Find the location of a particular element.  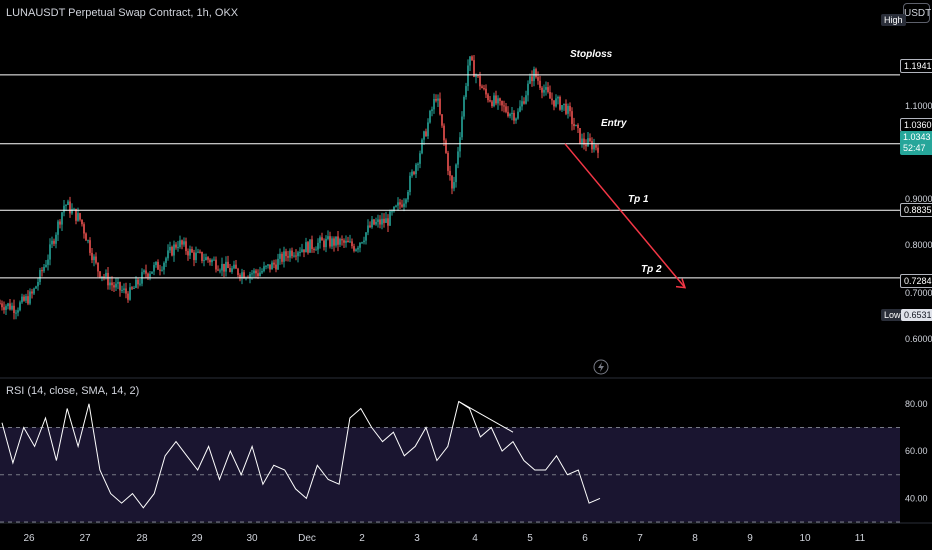

time-axis-label: 4 is located at coordinates (475, 538).